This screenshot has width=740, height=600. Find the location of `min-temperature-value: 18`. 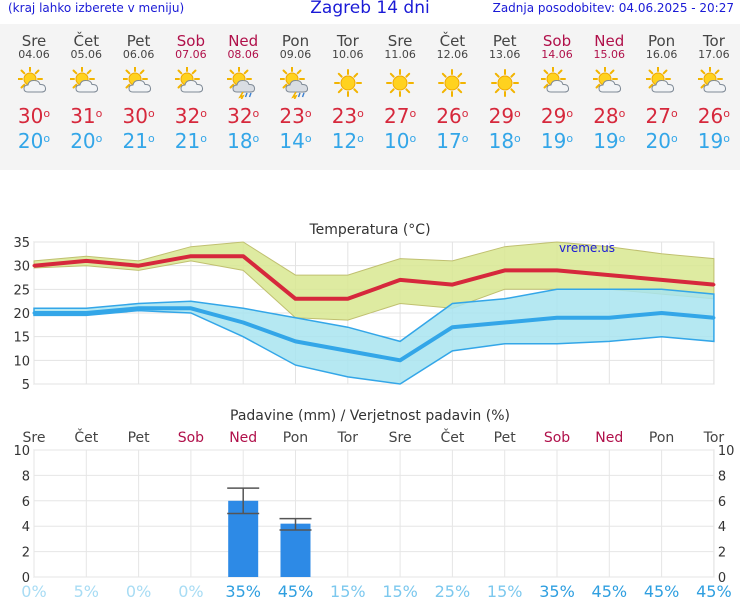

min-temperature-value: 18 is located at coordinates (501, 141).